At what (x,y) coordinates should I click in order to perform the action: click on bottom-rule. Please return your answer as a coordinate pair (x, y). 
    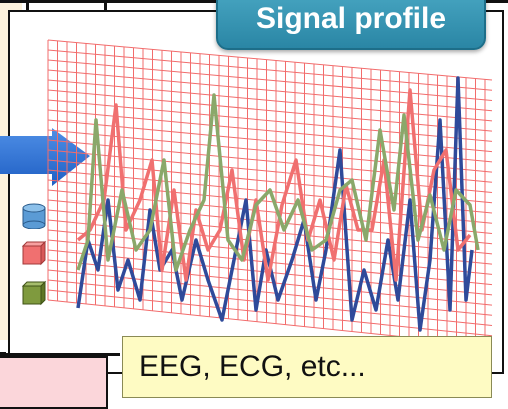
    Looking at the image, I should click on (60, 354).